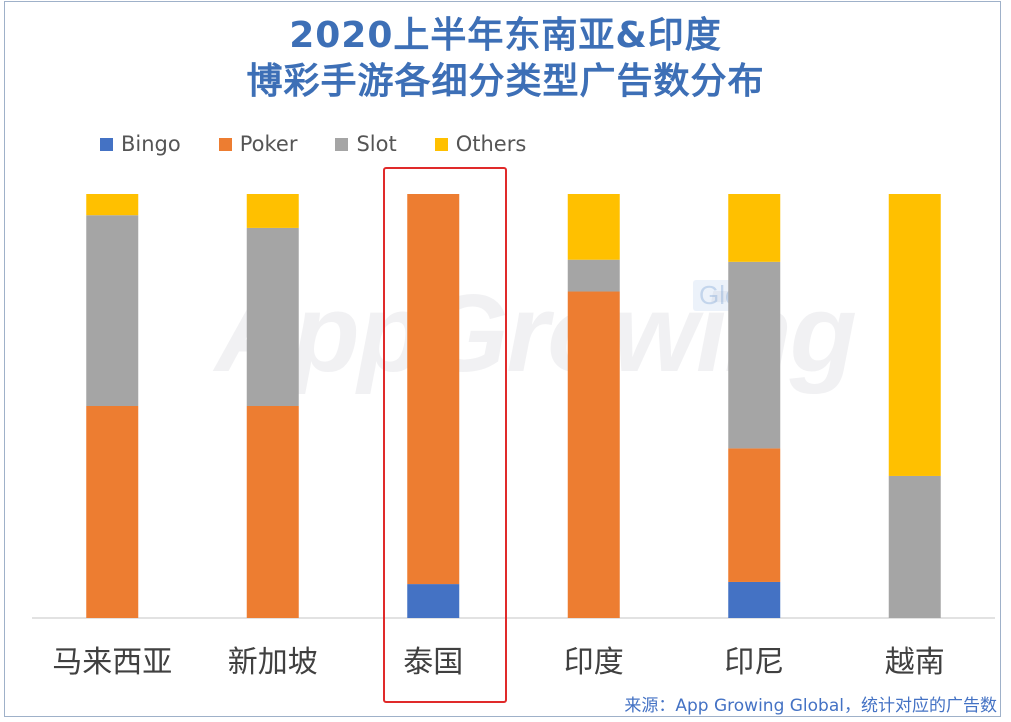 The width and height of the screenshot is (1011, 722). Describe the element at coordinates (313, 144) in the screenshot. I see `chart-legend: Bingo Poker Slot Others` at that location.